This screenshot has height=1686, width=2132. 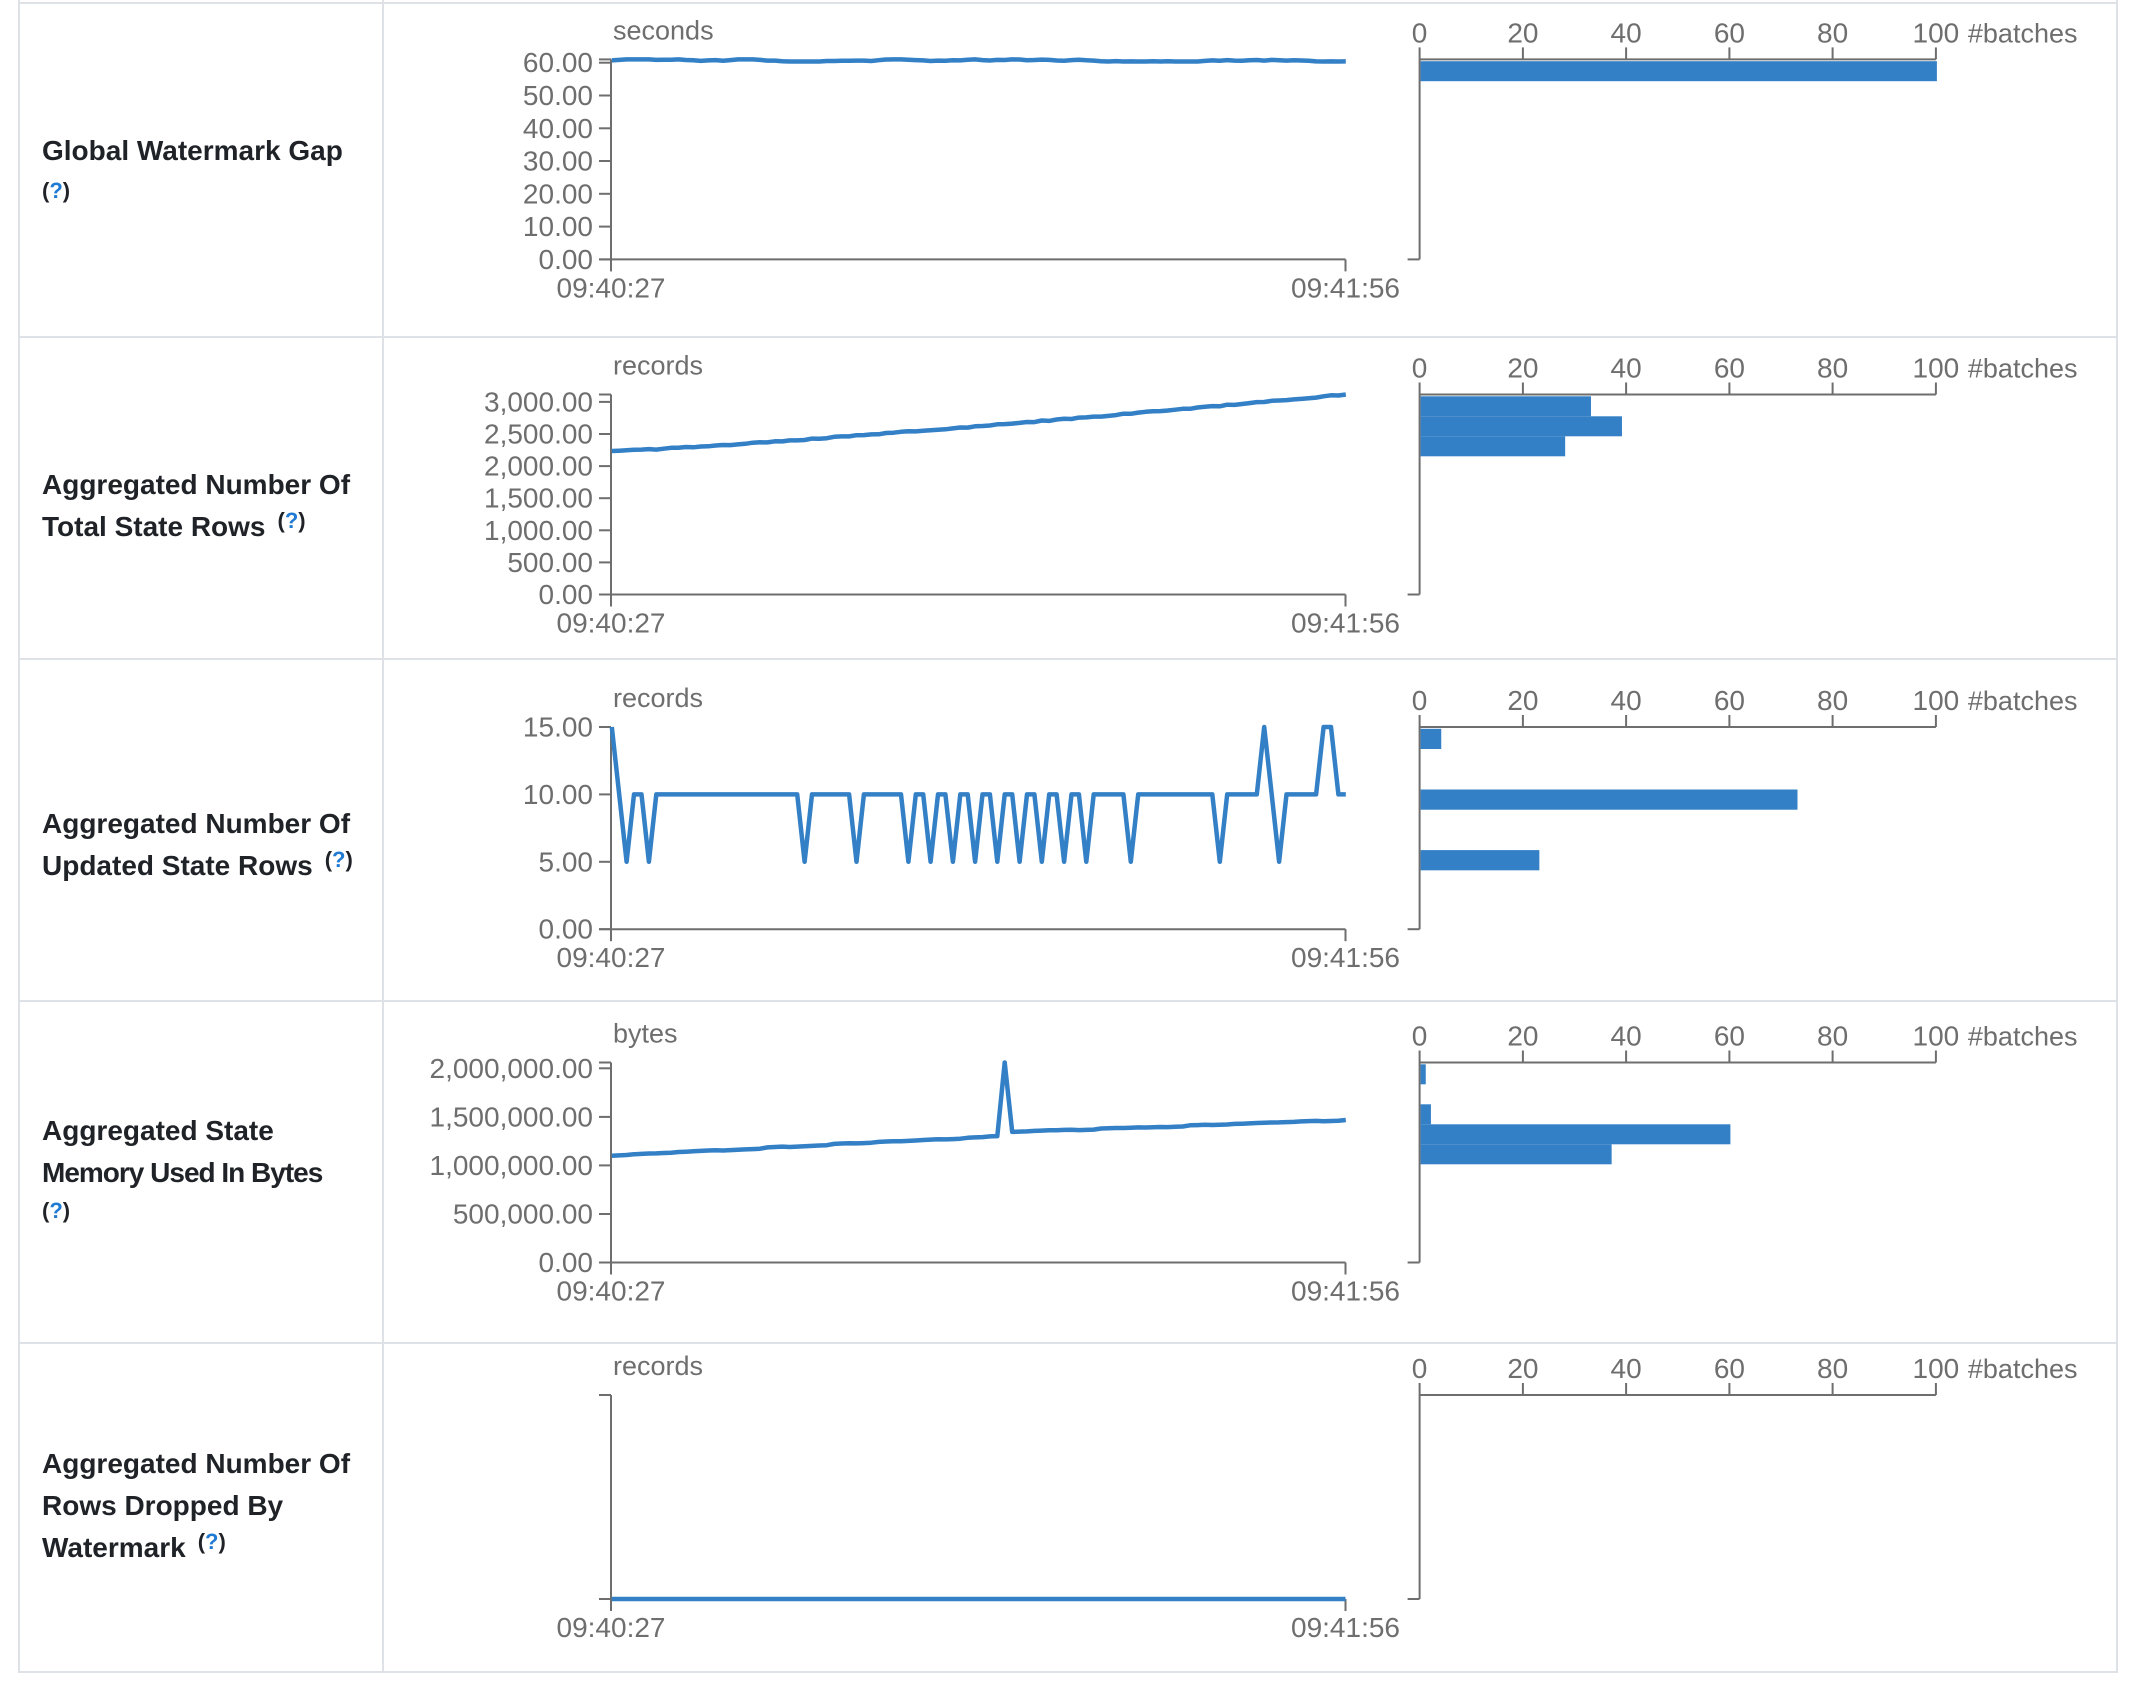 I want to click on svg-text: 5.00, so click(x=566, y=861).